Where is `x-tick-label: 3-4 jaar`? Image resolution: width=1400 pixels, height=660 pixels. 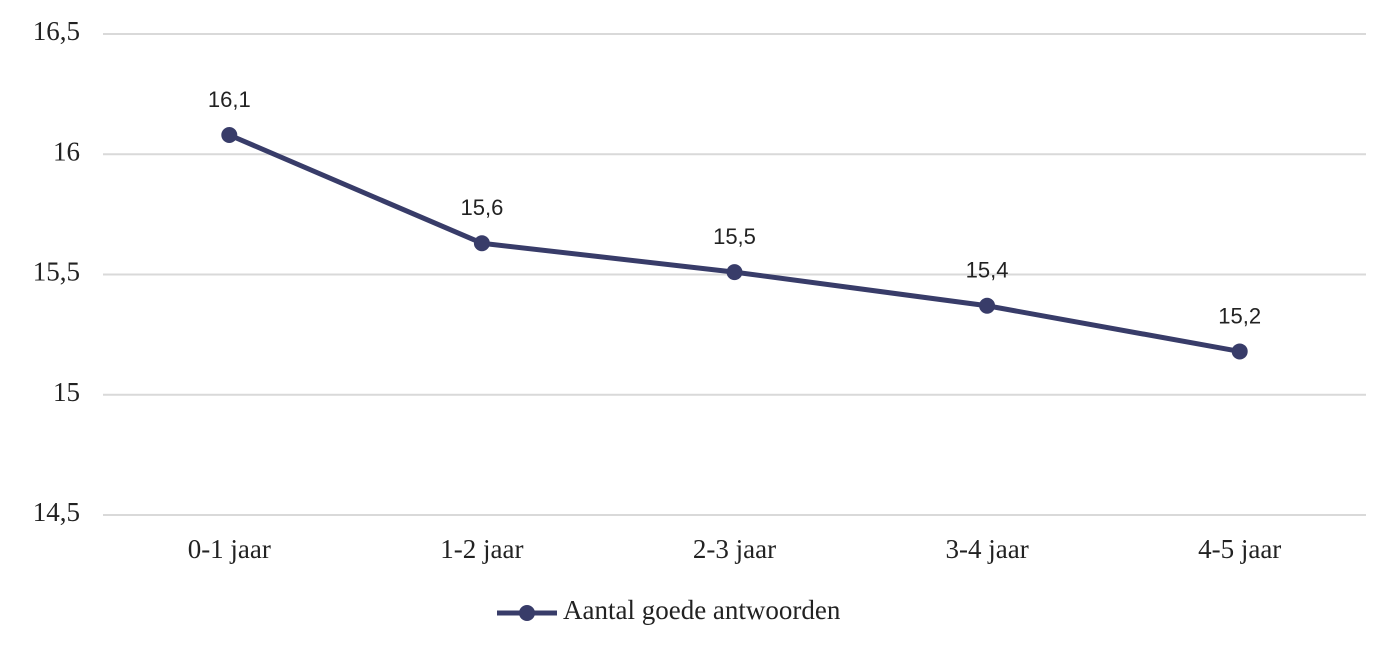 x-tick-label: 3-4 jaar is located at coordinates (986, 549).